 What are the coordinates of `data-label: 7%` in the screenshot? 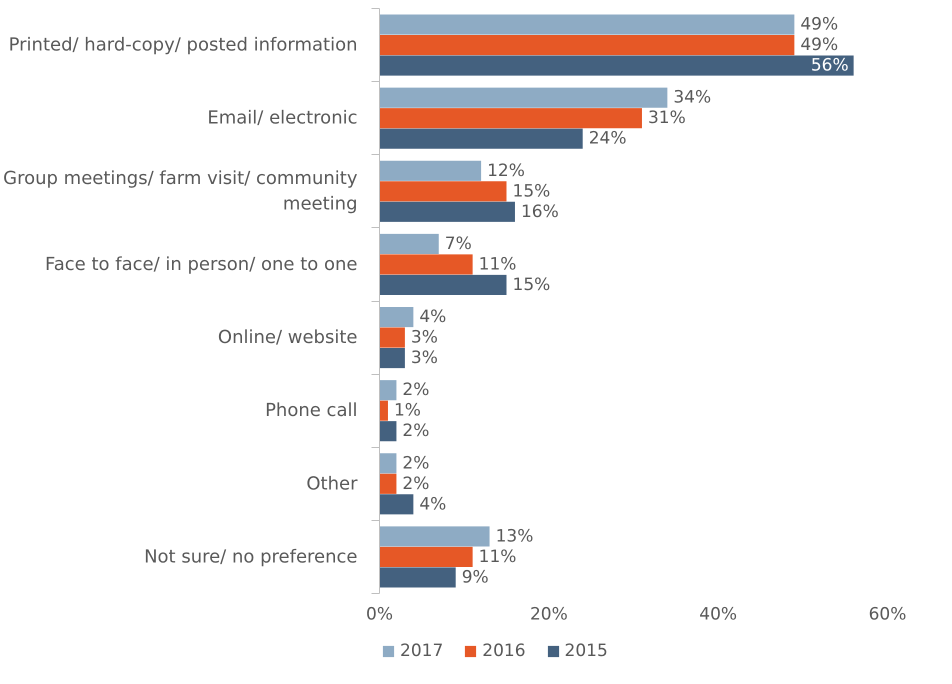 It's located at (458, 244).